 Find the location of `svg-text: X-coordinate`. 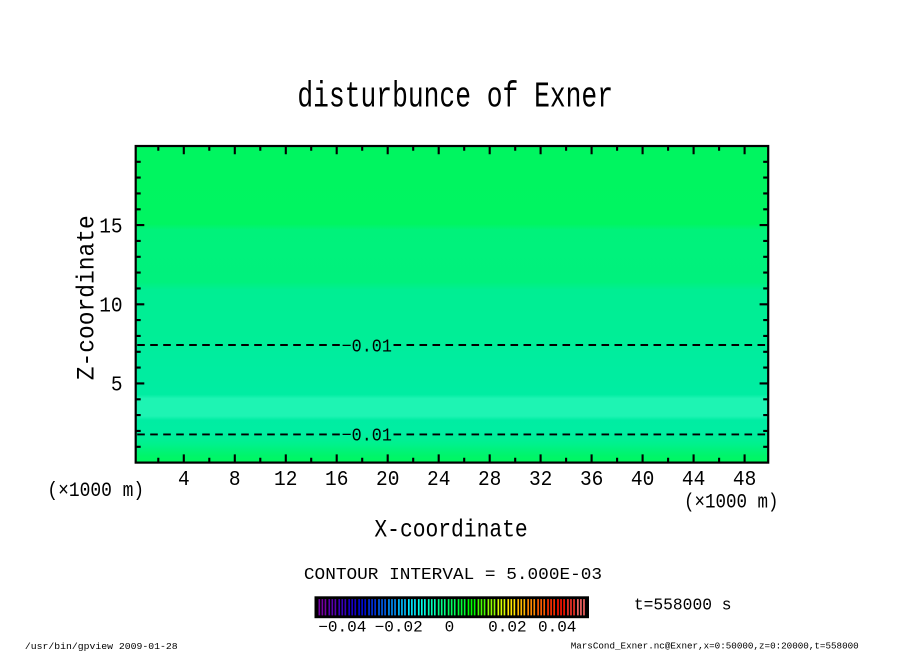

svg-text: X-coordinate is located at coordinates (450, 530).